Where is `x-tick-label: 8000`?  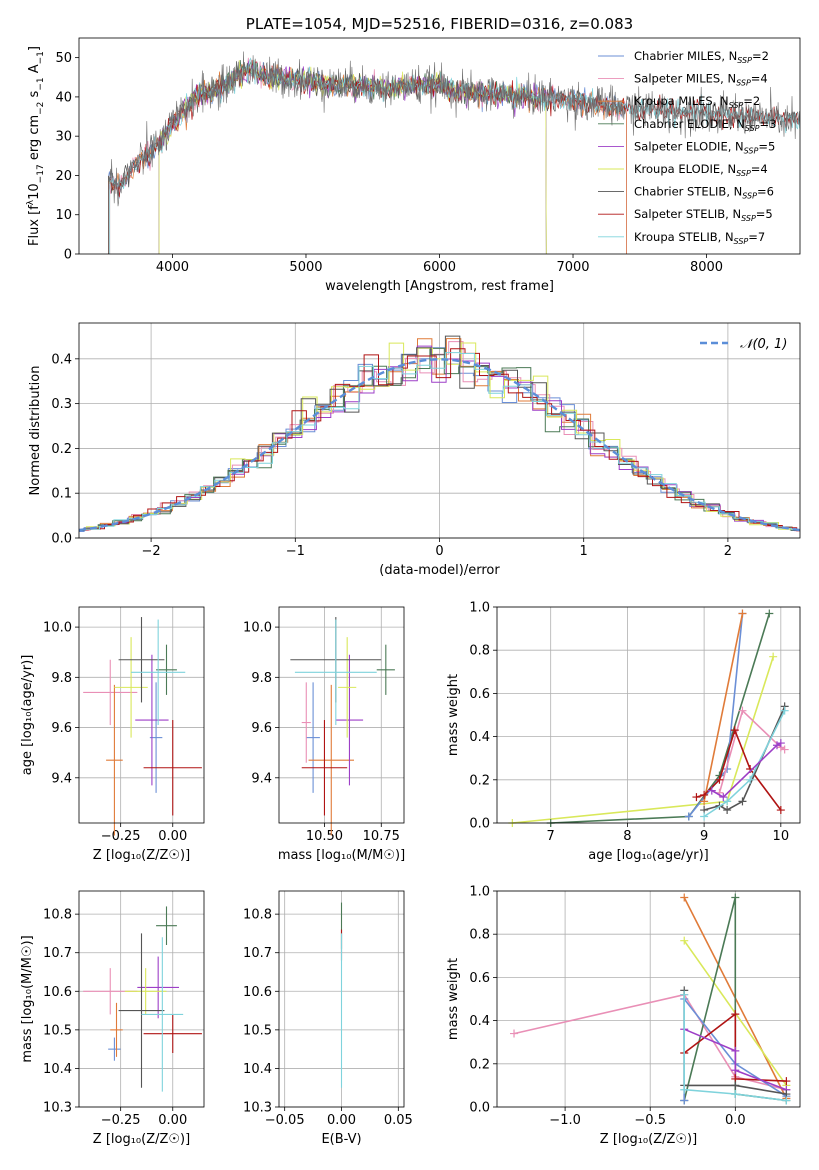
x-tick-label: 8000 is located at coordinates (706, 267).